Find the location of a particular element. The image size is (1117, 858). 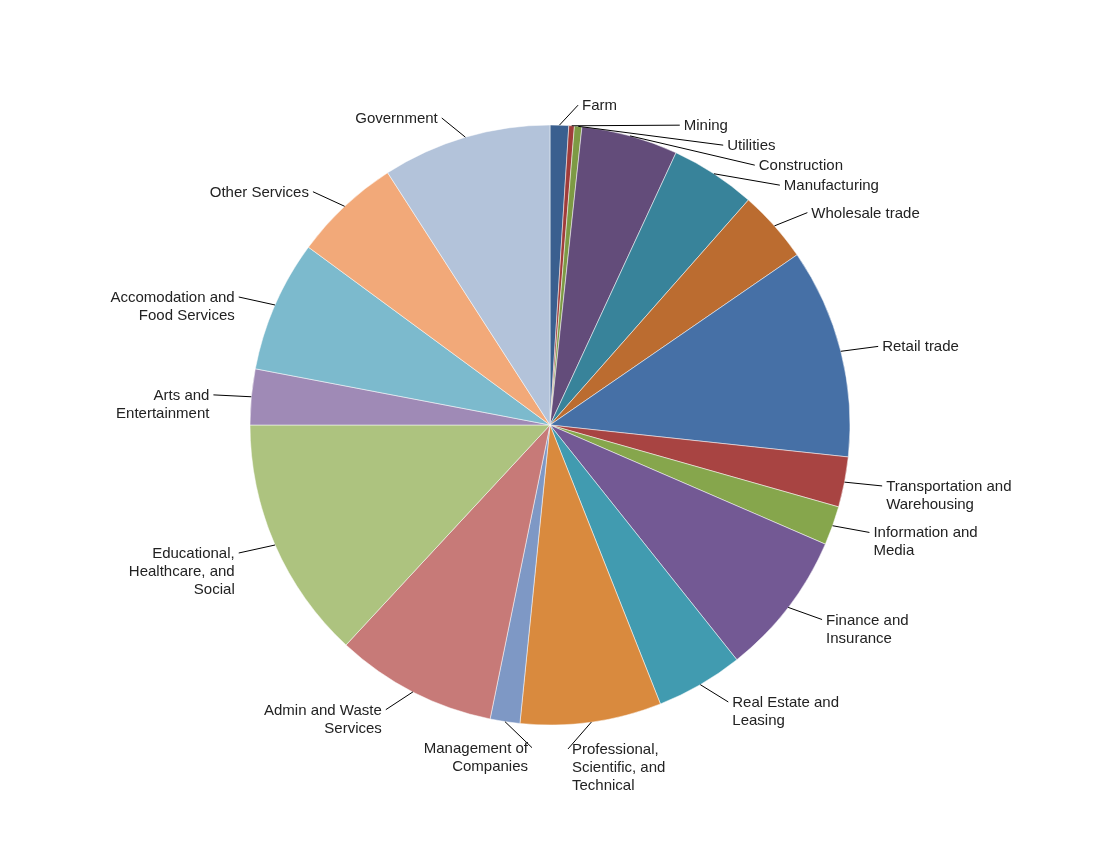

slice-label: Construction is located at coordinates (800, 165).